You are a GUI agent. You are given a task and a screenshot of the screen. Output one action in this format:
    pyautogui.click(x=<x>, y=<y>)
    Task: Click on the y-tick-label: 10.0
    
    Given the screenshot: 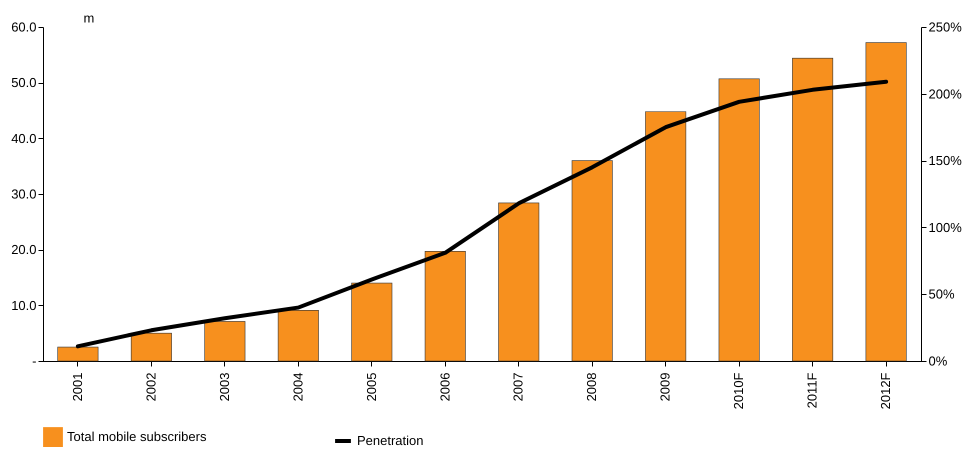 What is the action you would take?
    pyautogui.click(x=23, y=305)
    